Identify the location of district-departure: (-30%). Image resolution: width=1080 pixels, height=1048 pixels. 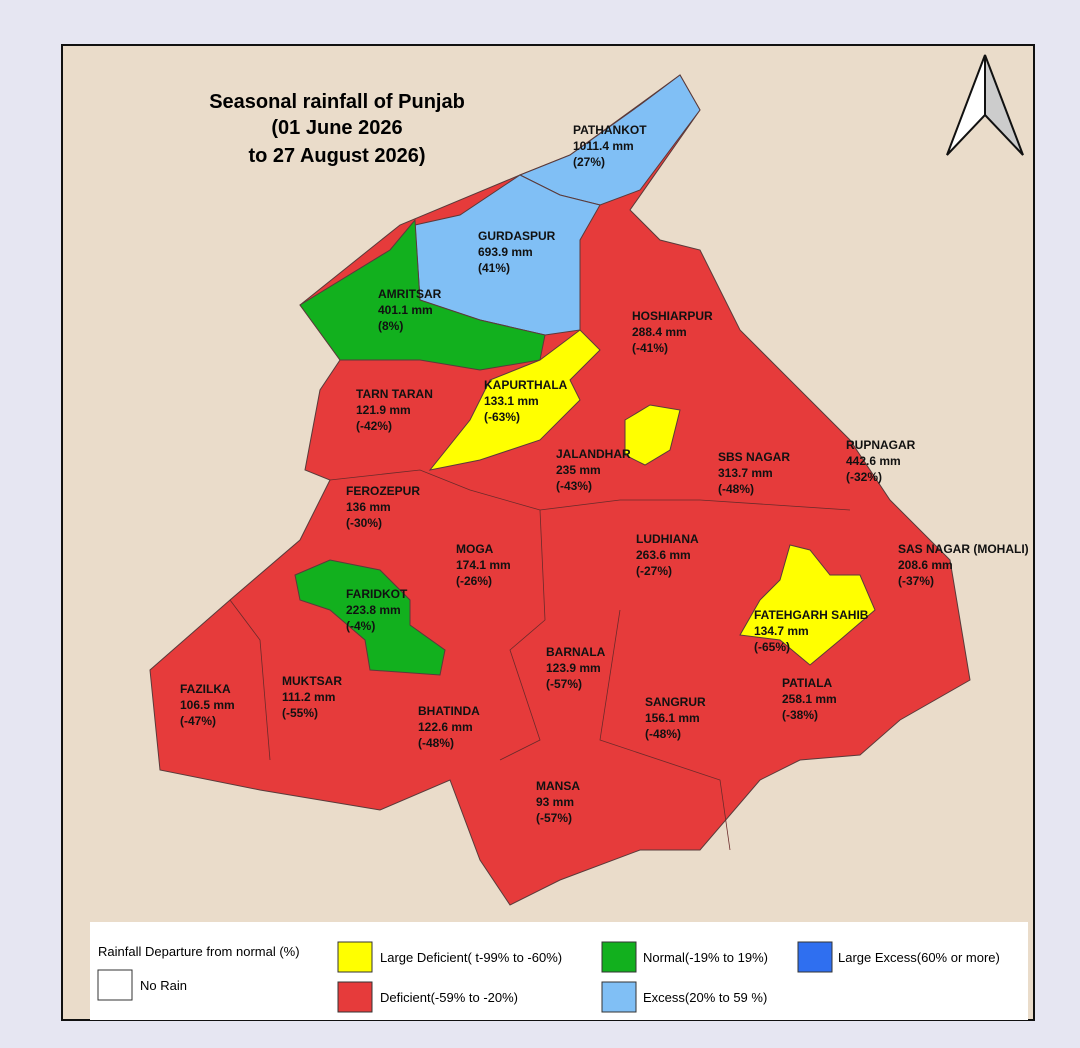
(364, 523).